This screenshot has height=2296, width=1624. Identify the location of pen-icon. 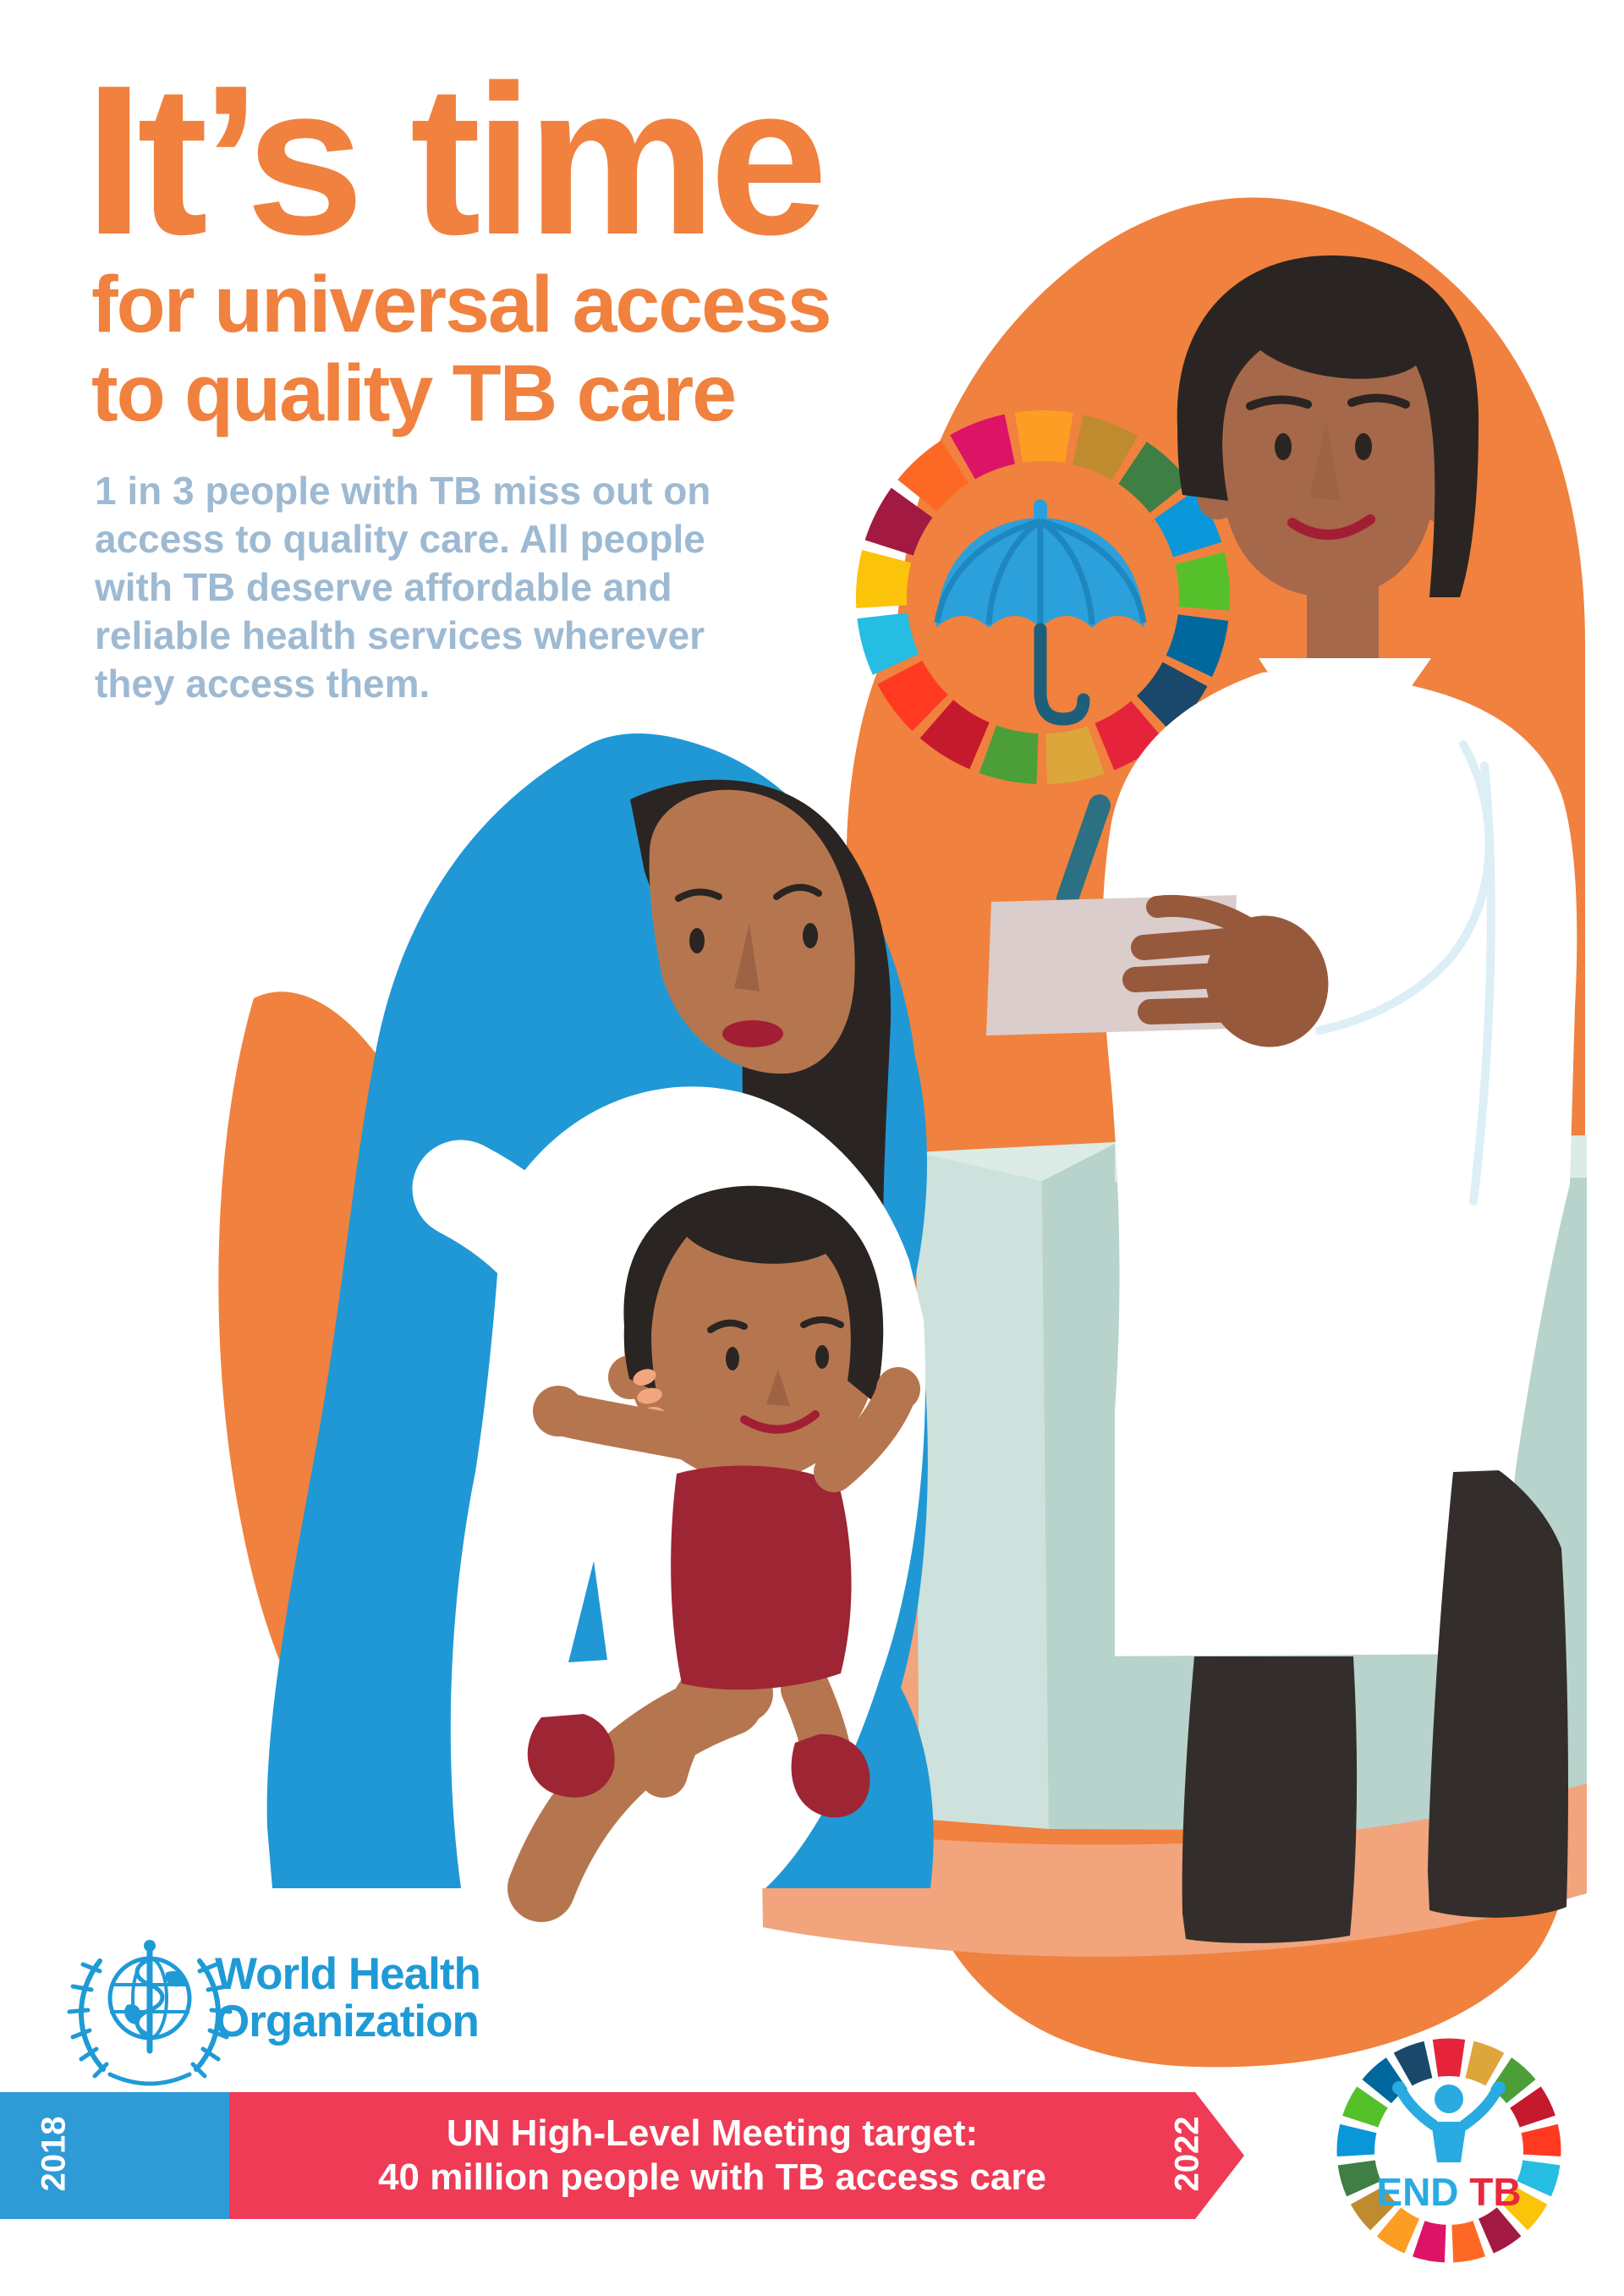
(1084, 851).